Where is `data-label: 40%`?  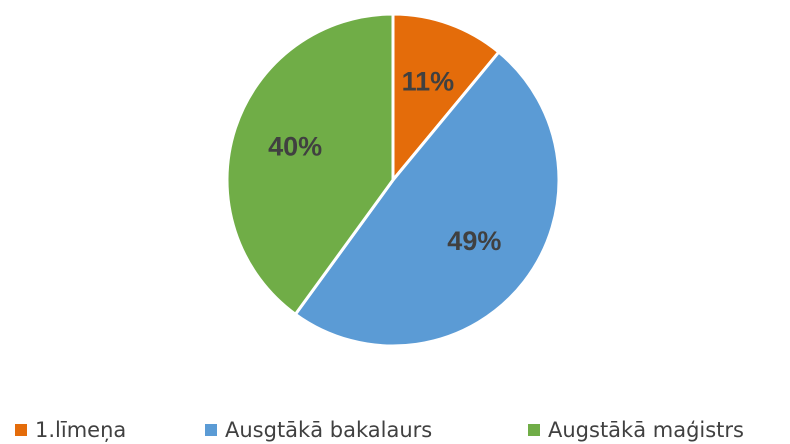 data-label: 40% is located at coordinates (295, 146).